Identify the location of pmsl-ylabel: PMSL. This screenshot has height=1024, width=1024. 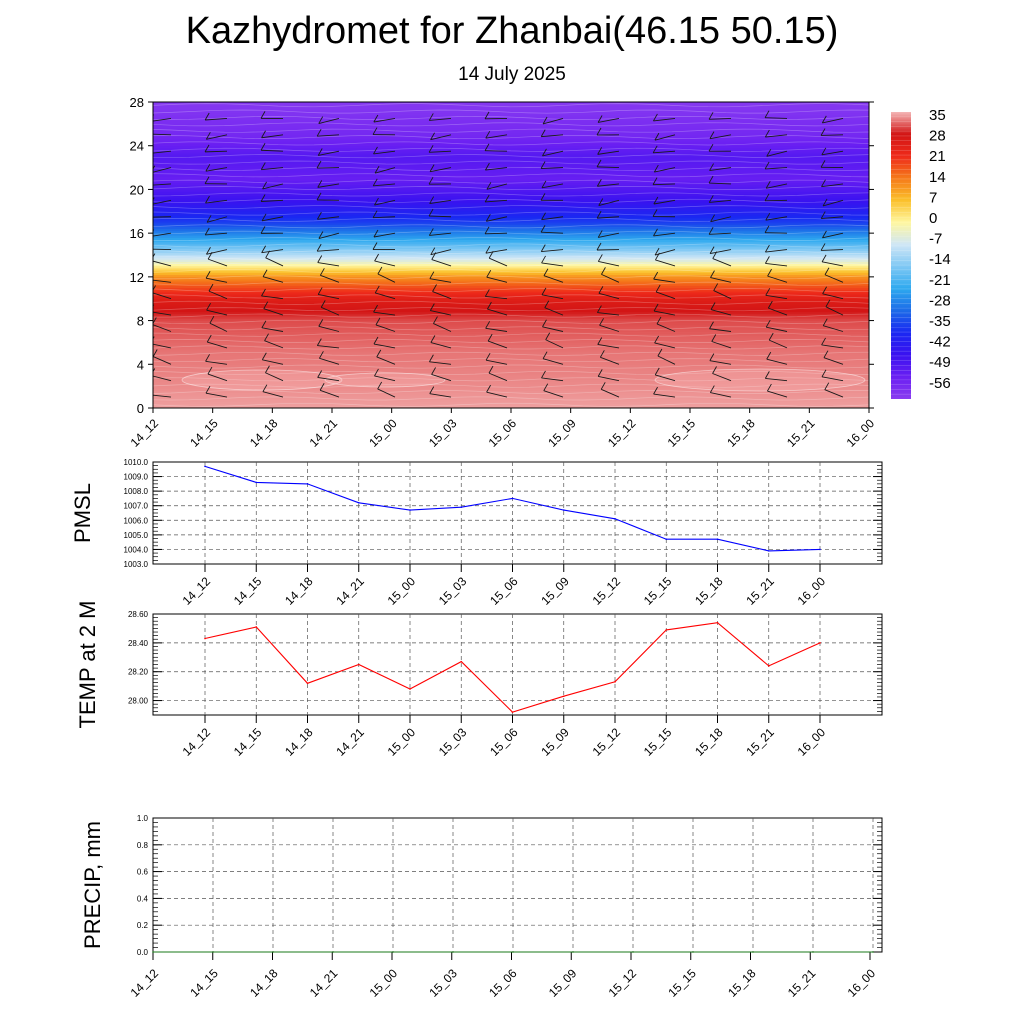
(82, 513).